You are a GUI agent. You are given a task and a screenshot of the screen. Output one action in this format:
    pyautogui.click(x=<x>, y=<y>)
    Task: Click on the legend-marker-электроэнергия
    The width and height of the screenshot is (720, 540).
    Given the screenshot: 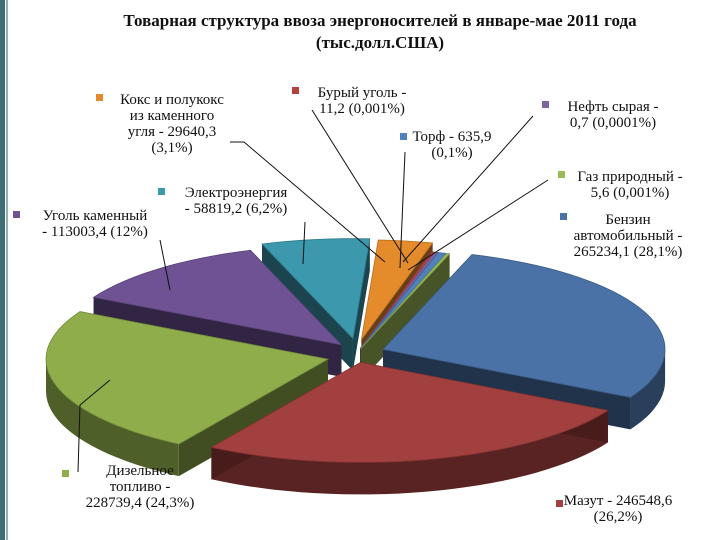 What is the action you would take?
    pyautogui.click(x=161, y=191)
    